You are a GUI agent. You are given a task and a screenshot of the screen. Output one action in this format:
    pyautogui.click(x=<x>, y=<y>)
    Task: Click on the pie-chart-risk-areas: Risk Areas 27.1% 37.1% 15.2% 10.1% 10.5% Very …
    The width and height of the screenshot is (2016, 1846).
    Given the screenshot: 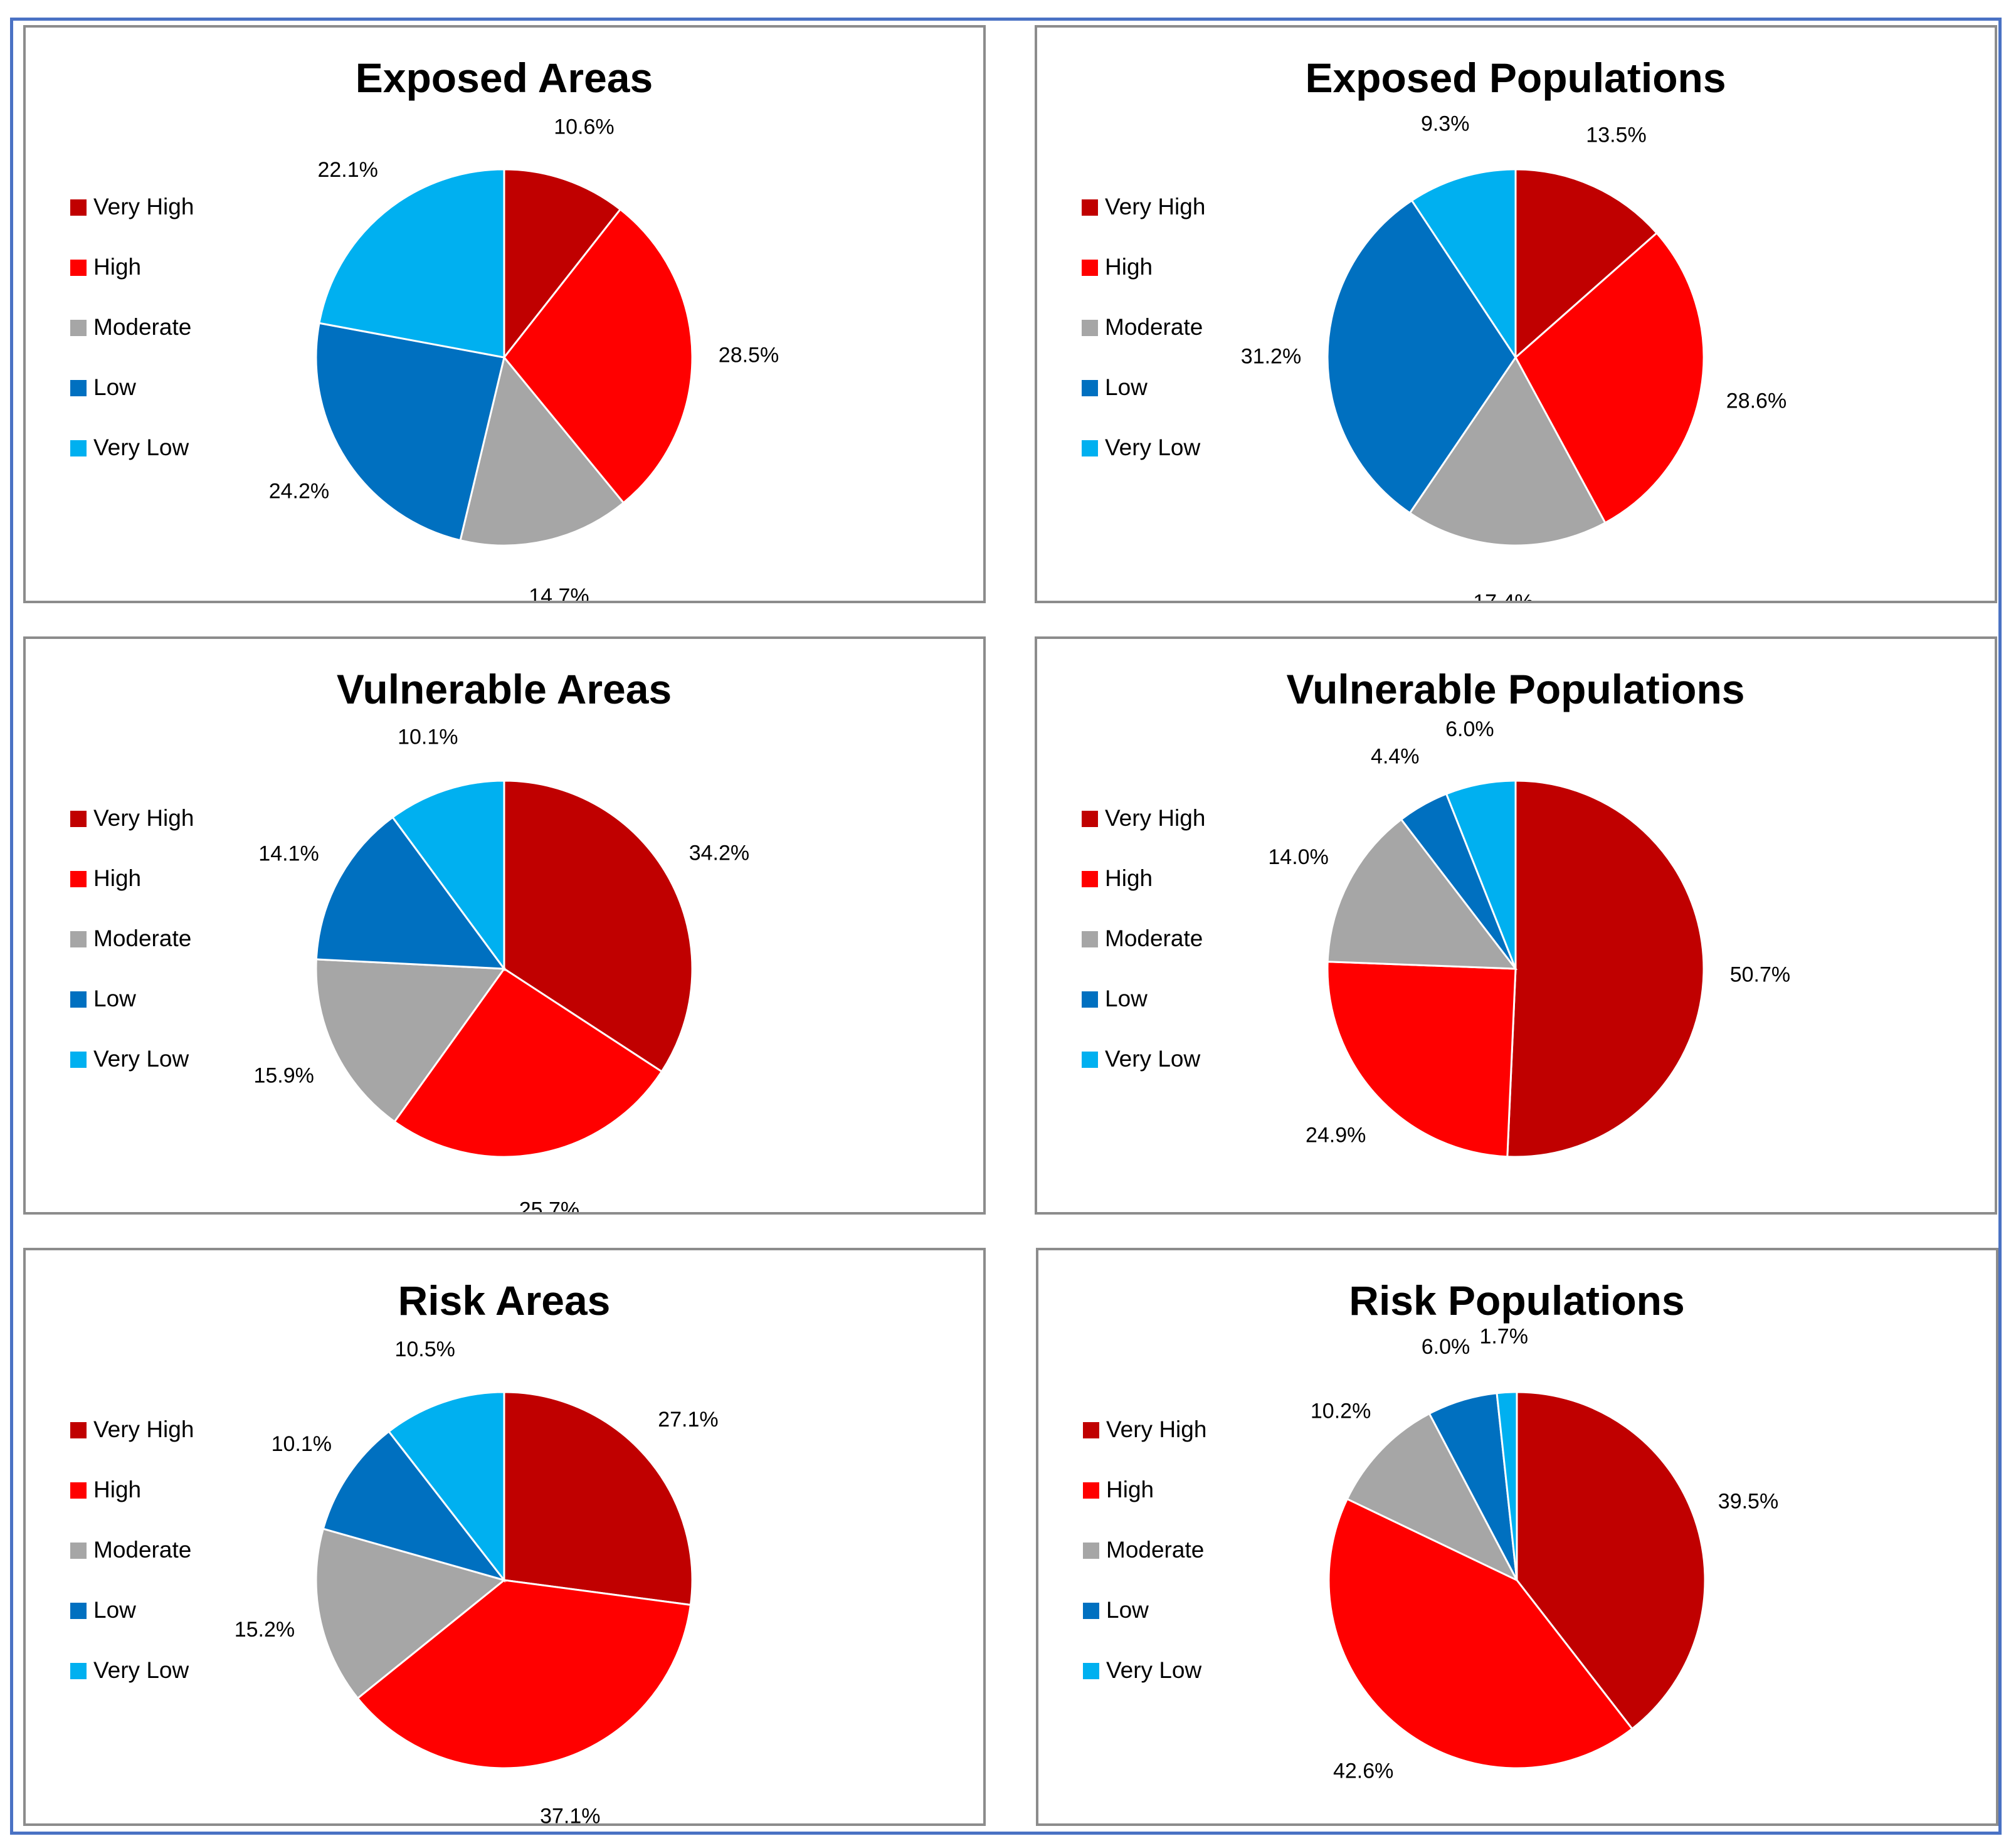 What is the action you would take?
    pyautogui.click(x=394, y=1550)
    